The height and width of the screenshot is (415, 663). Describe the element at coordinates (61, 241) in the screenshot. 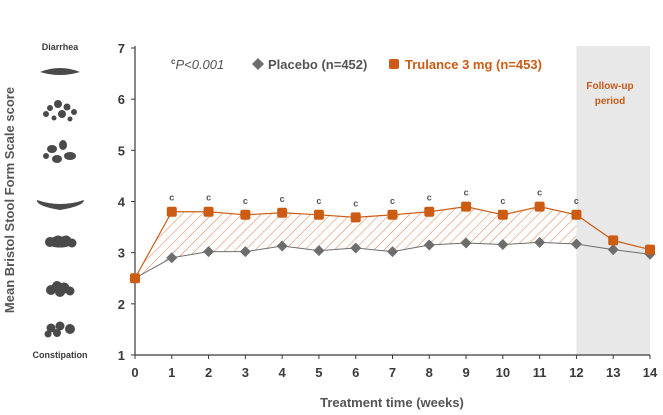

I see `stool-type-3-icon` at that location.